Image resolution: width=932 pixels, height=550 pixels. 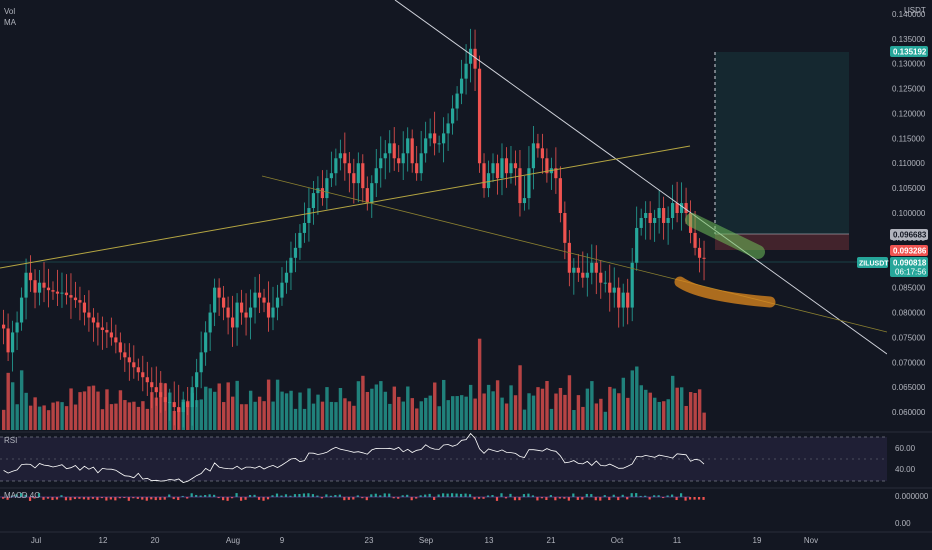 I want to click on price-axis, so click(x=909, y=215).